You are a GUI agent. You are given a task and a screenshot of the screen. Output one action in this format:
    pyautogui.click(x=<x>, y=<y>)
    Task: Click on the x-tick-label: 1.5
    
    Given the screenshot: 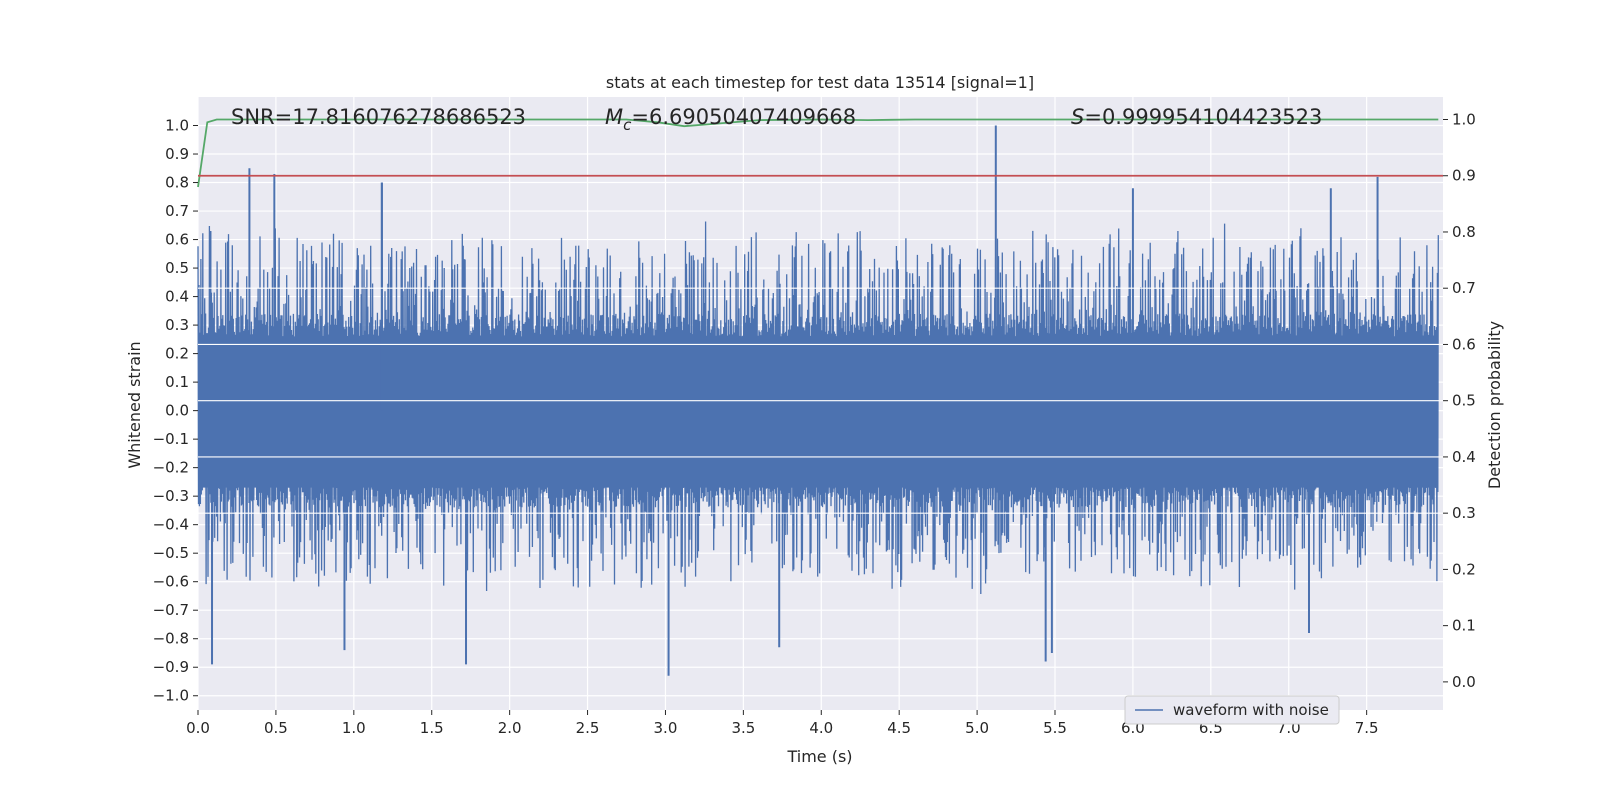 What is the action you would take?
    pyautogui.click(x=432, y=728)
    